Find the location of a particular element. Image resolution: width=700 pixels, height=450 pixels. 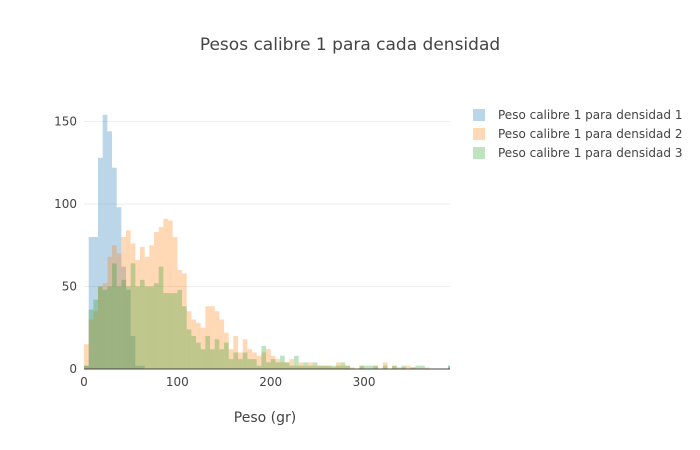

x-axis-title: Peso (gr) is located at coordinates (265, 418).